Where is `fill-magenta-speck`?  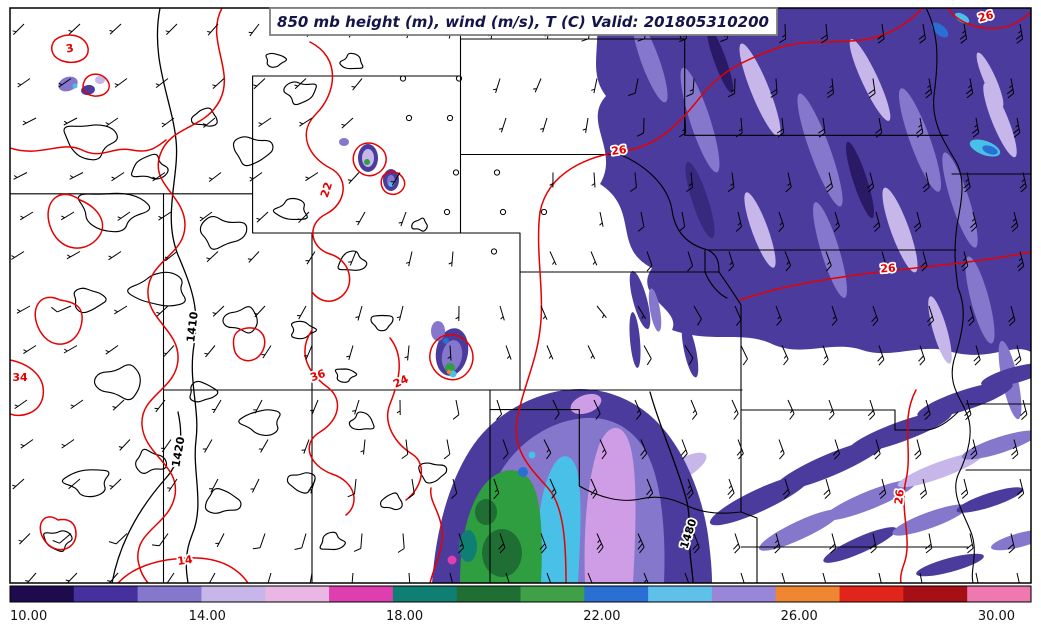
fill-magenta-speck is located at coordinates (452, 560).